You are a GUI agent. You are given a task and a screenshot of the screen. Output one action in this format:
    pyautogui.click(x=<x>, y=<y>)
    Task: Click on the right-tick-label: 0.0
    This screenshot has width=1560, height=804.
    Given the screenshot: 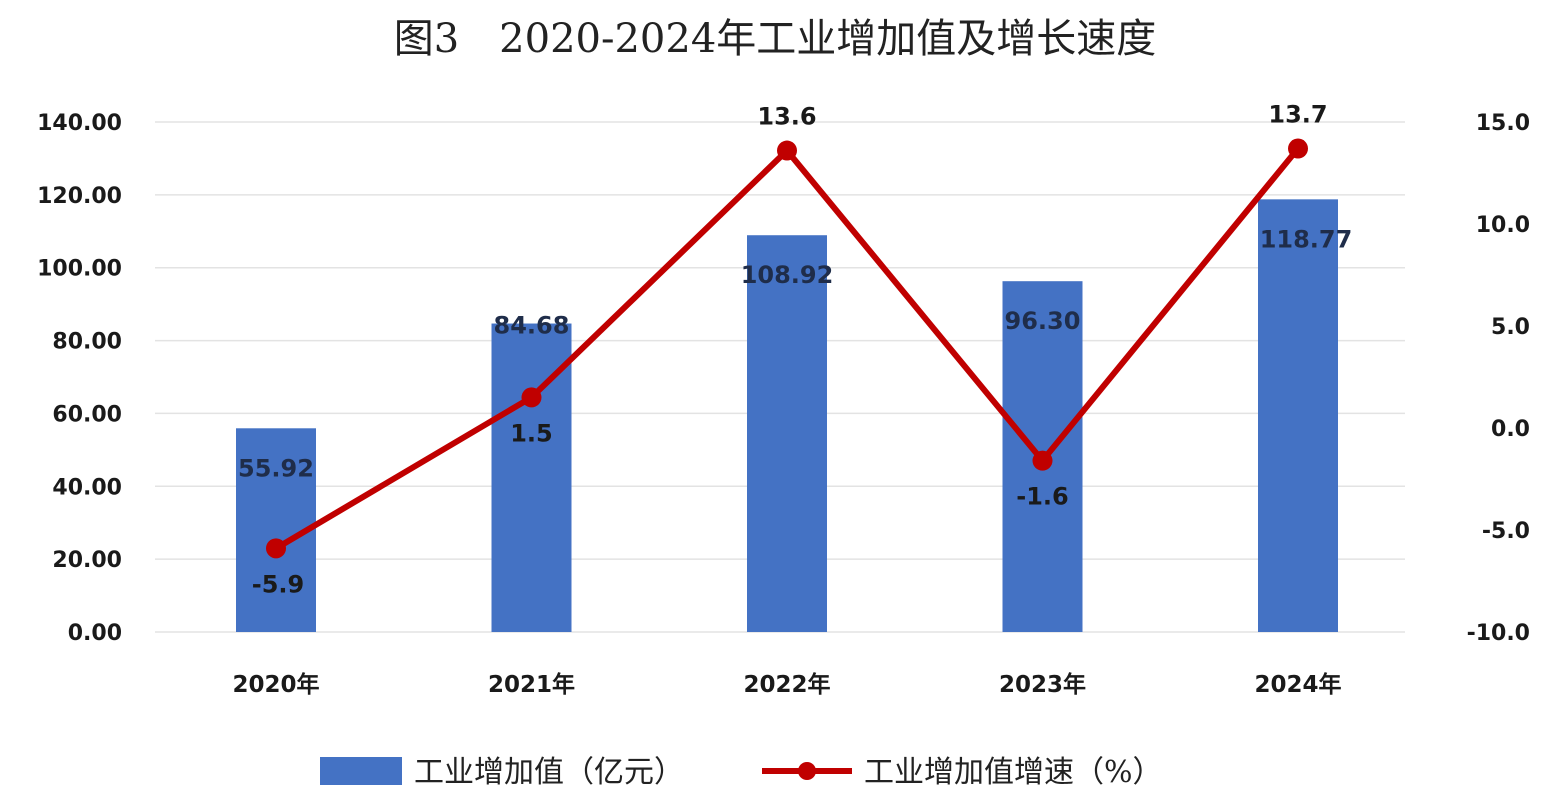 What is the action you would take?
    pyautogui.click(x=1510, y=429)
    